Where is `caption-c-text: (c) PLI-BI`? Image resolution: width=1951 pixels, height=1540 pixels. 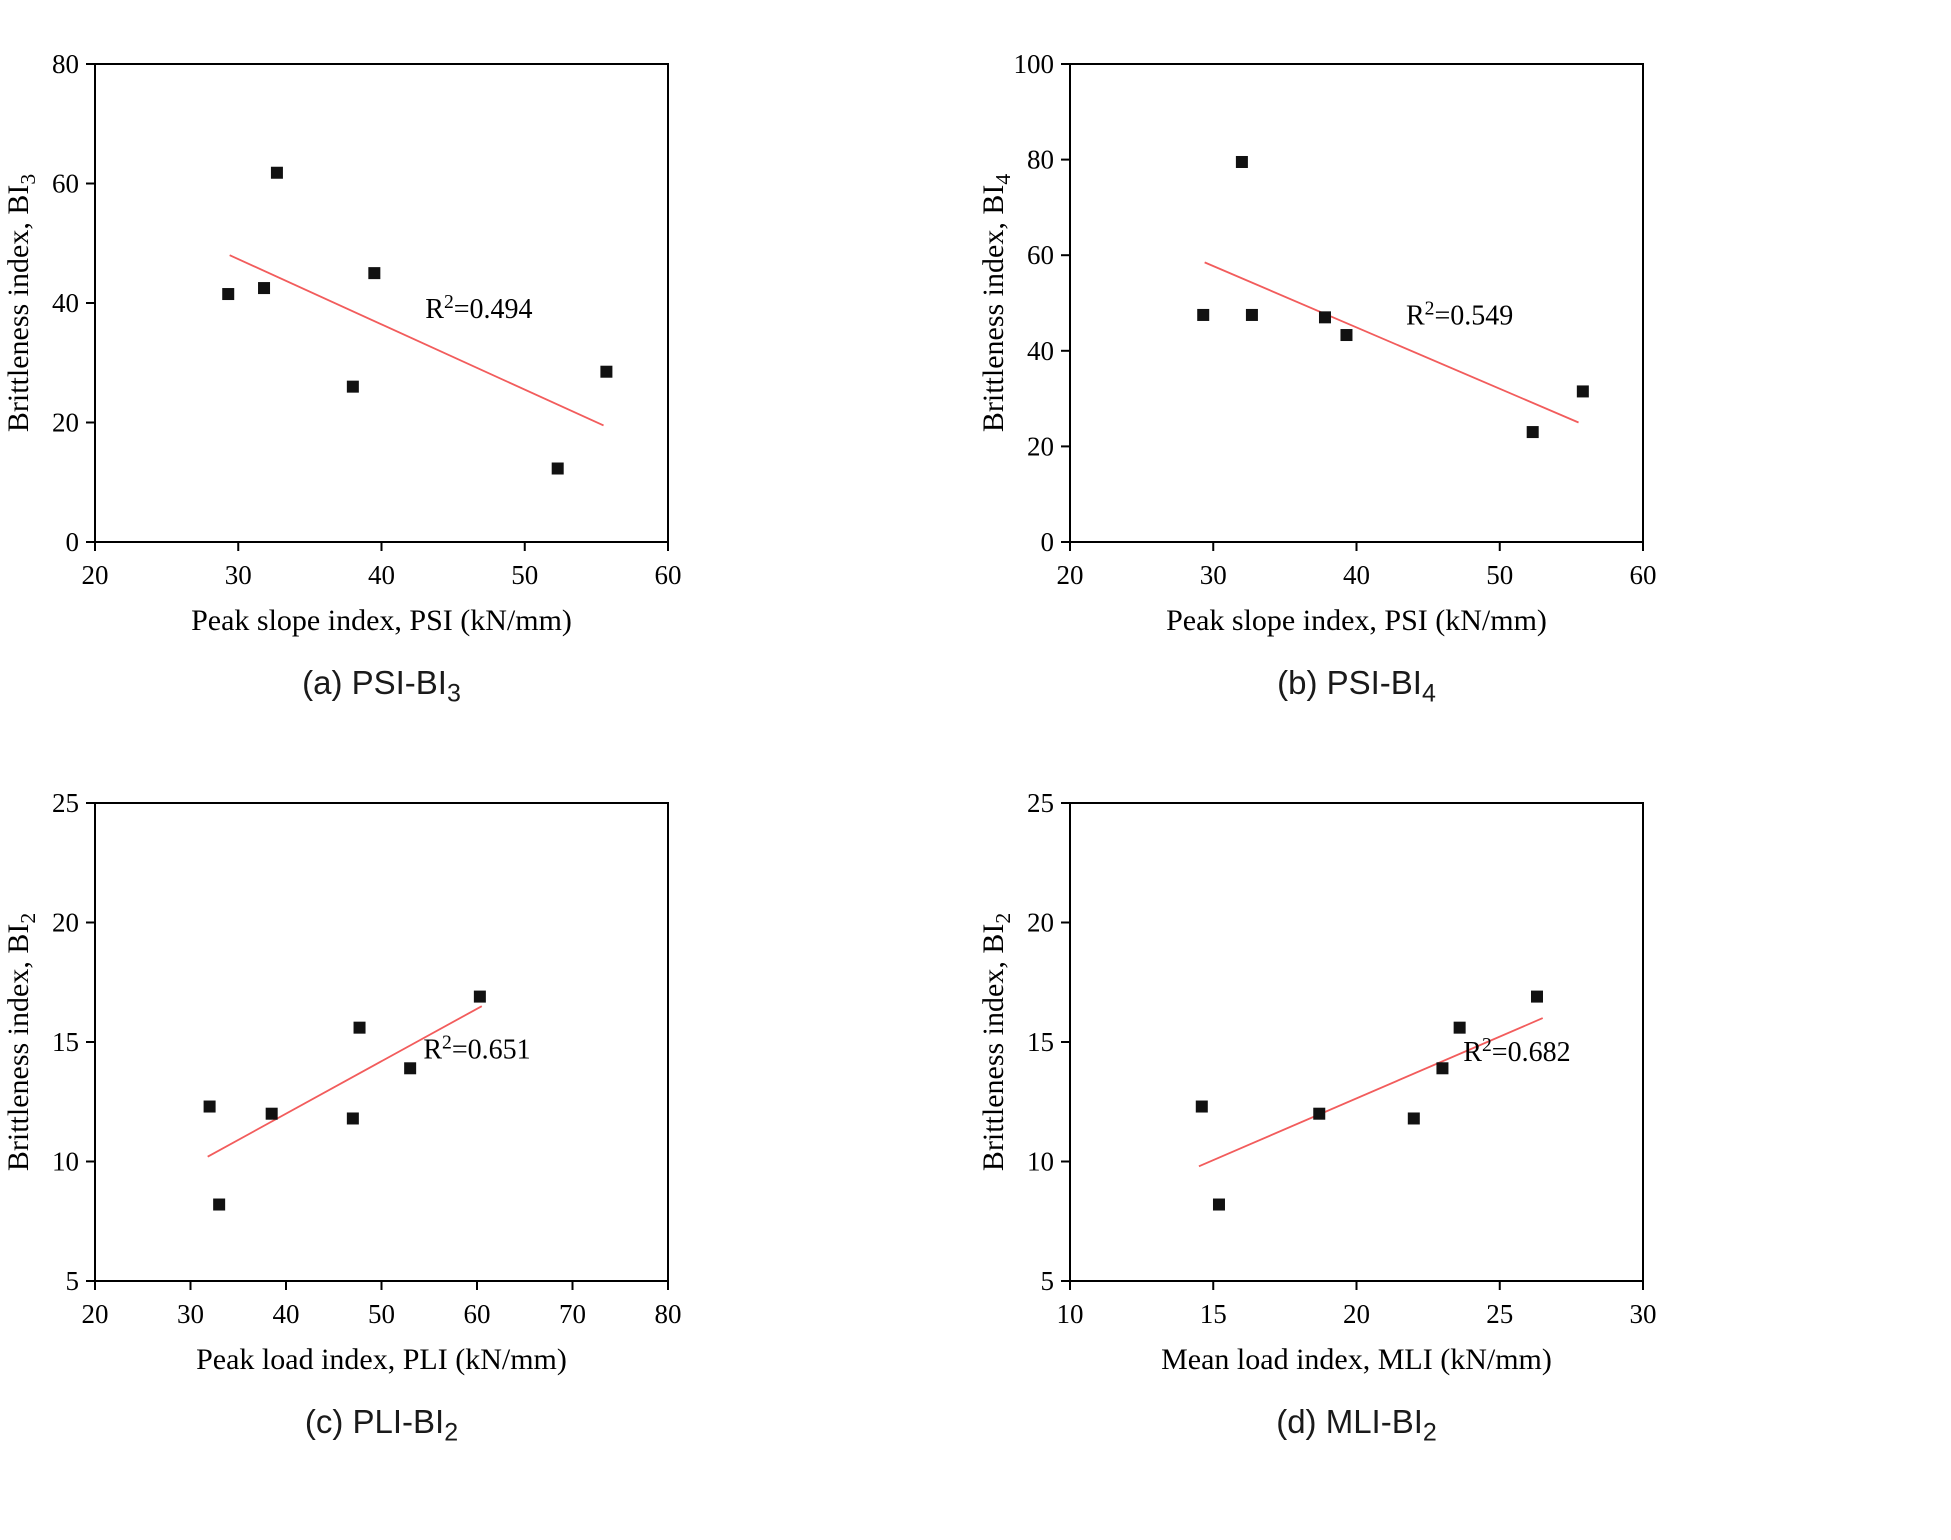 caption-c-text: (c) PLI-BI is located at coordinates (374, 1421).